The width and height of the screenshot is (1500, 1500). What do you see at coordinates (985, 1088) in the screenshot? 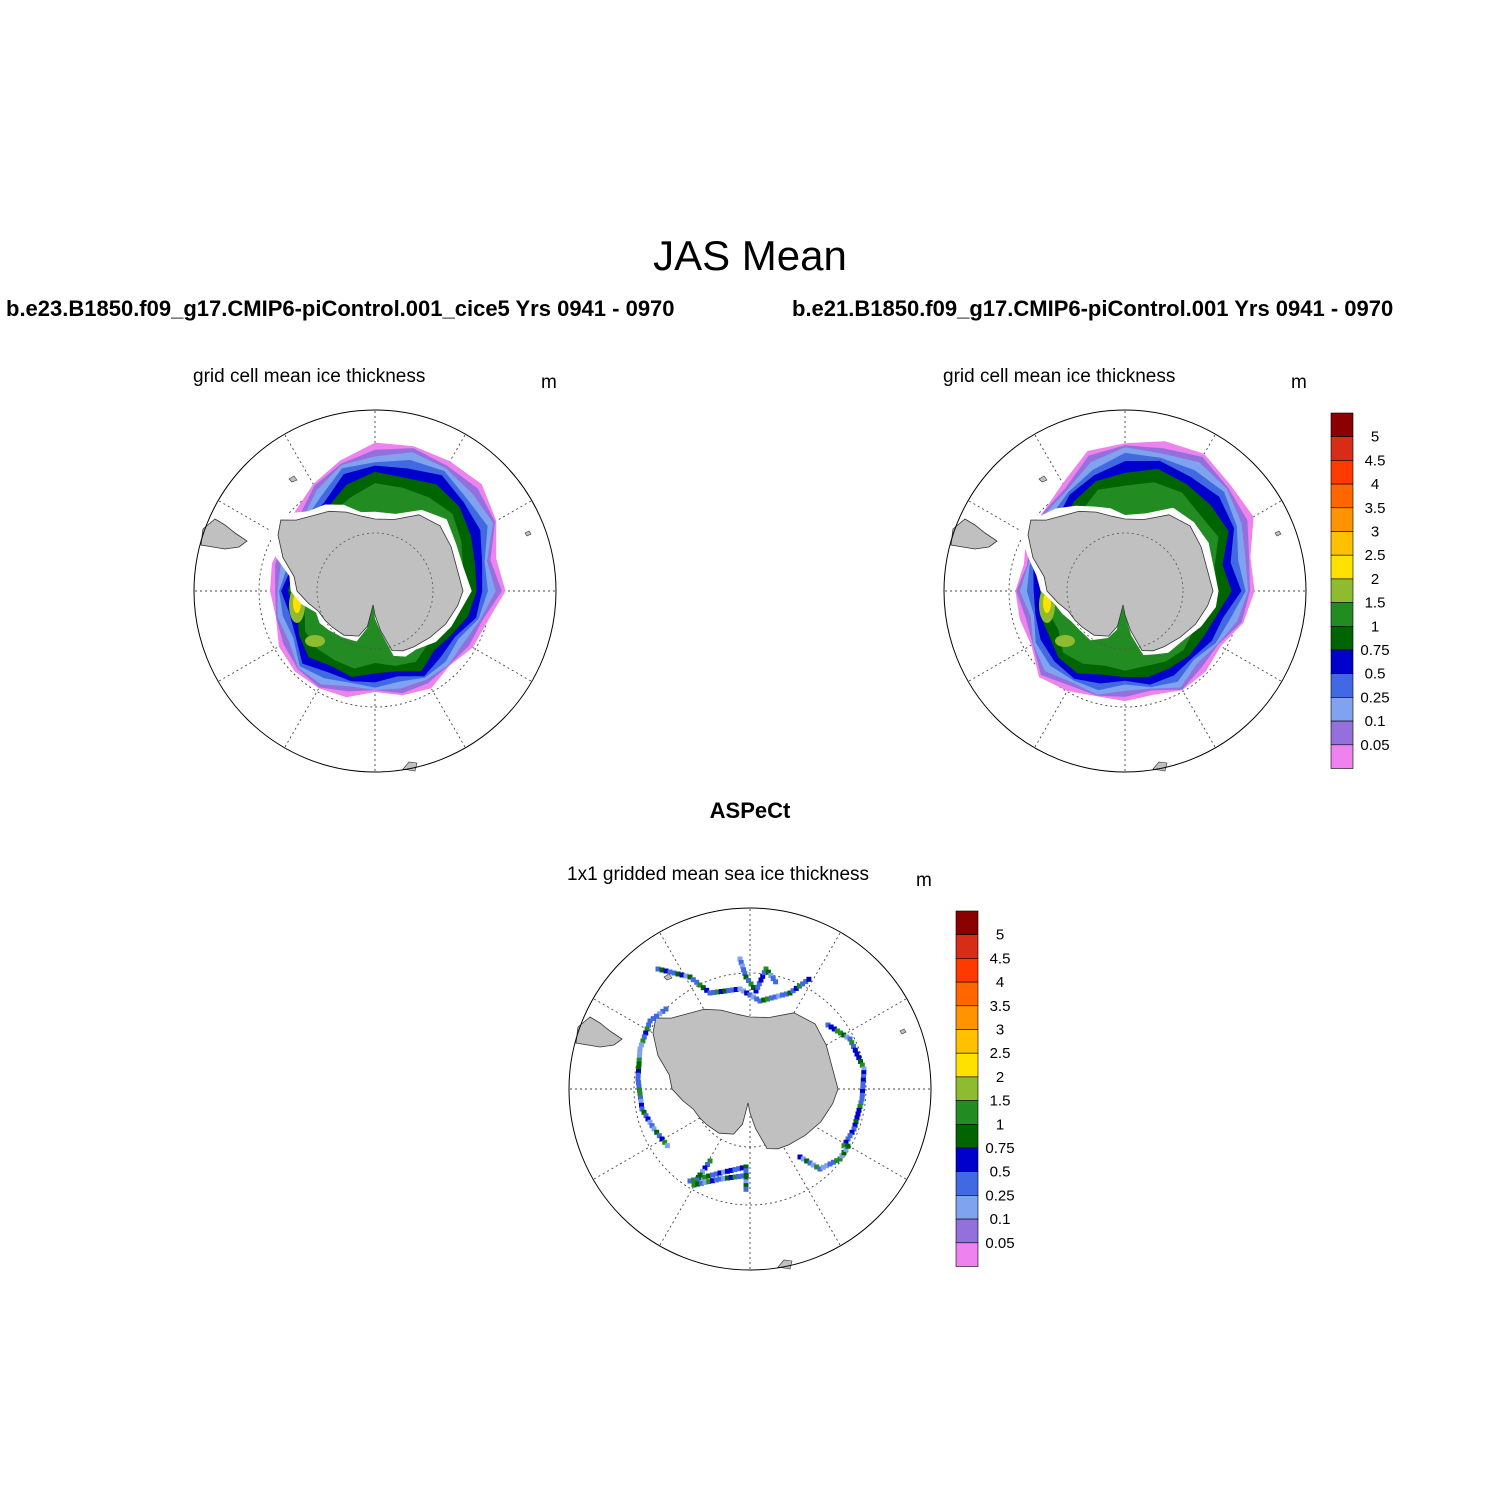
I see `colorbar-obs: 5 4.5 4 3.5 3 2.5 2 1.5 1 0.75 0.5 0.25 0.1 0.05` at bounding box center [985, 1088].